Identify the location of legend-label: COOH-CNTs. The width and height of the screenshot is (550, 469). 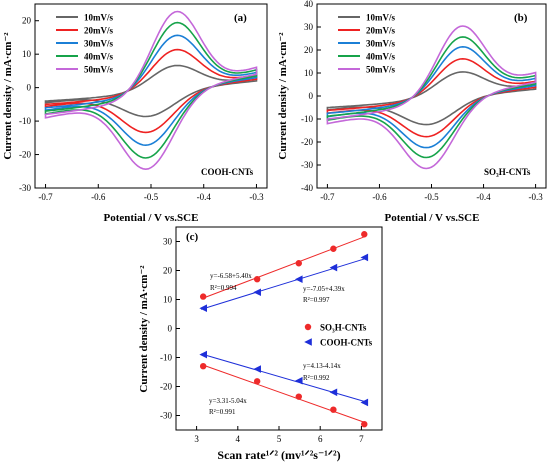
(346, 343).